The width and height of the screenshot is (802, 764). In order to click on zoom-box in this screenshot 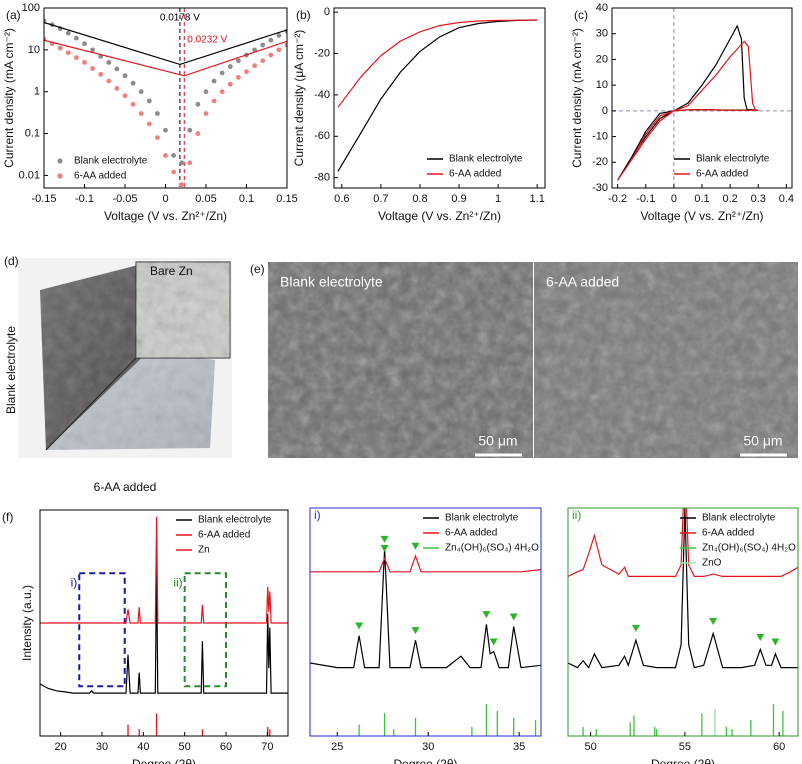, I will do `click(102, 630)`.